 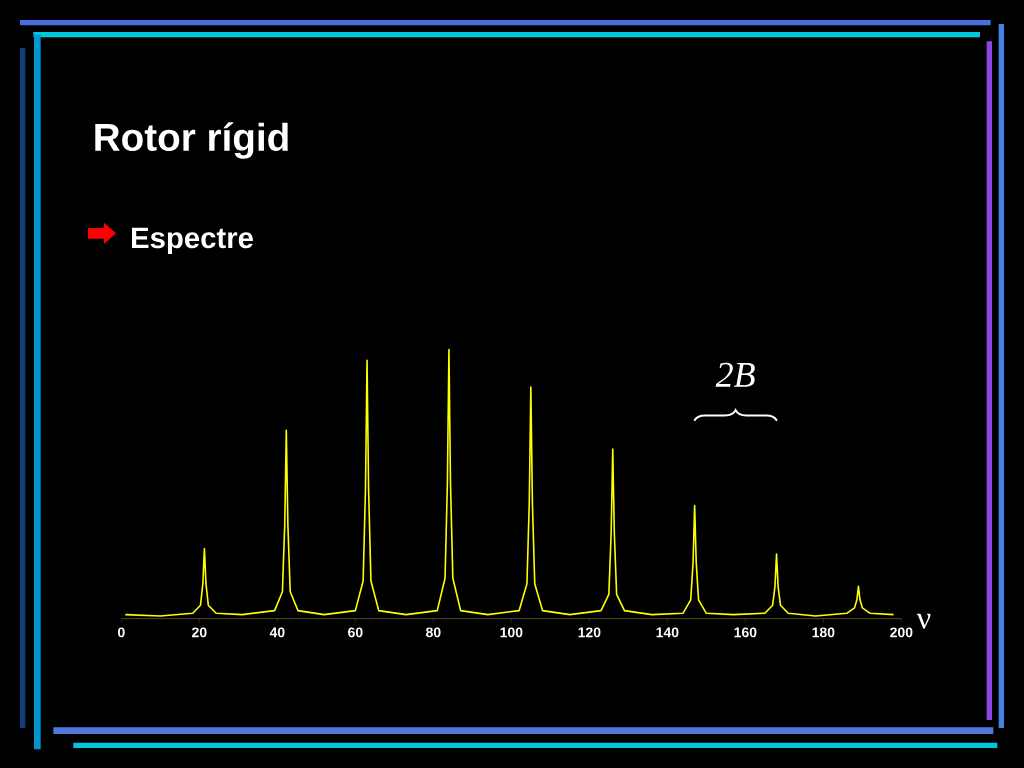 What do you see at coordinates (199, 632) in the screenshot?
I see `x-tick-label: 20` at bounding box center [199, 632].